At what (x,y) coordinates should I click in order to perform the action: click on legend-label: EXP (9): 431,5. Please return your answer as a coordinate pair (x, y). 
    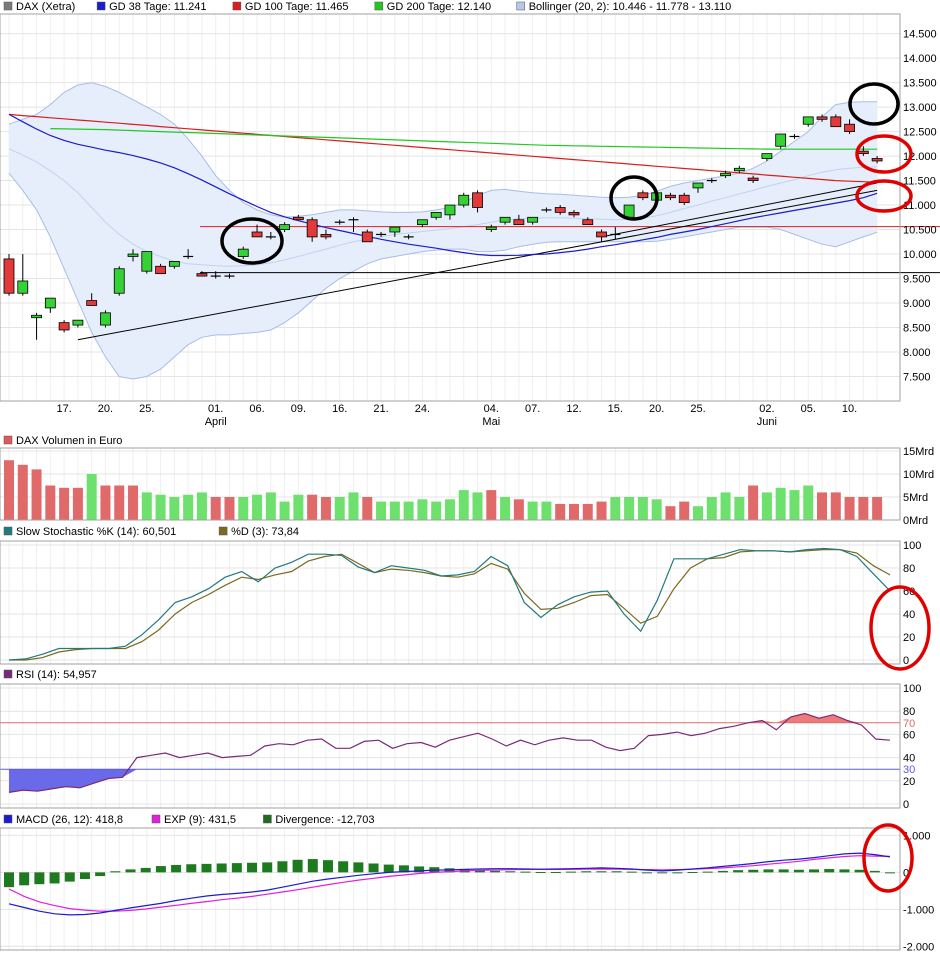
    Looking at the image, I should click on (200, 820).